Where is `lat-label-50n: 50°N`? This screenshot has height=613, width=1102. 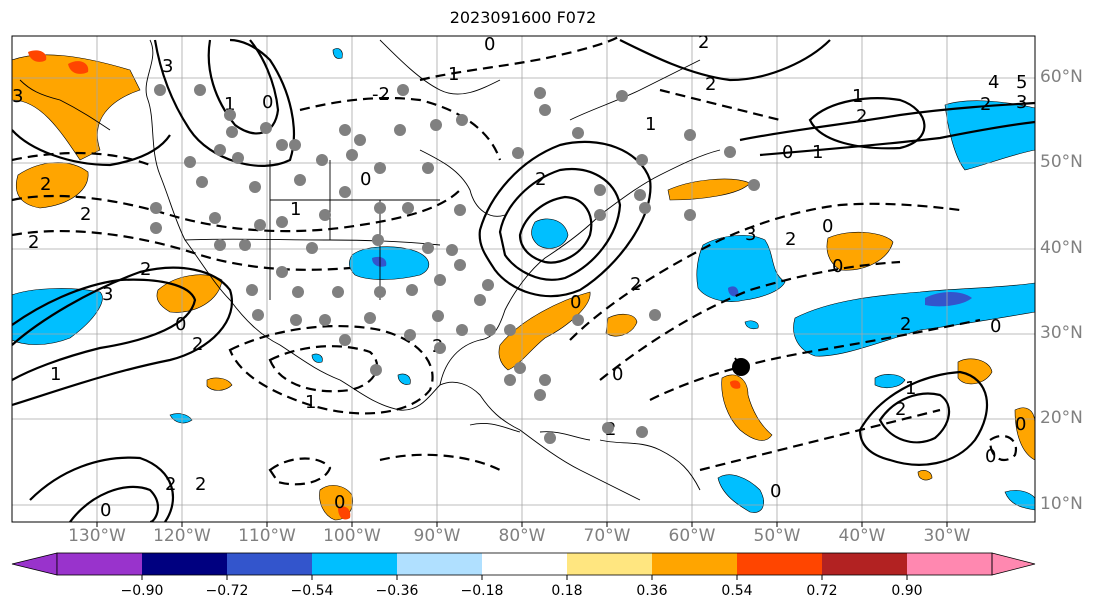 lat-label-50n: 50°N is located at coordinates (1061, 162).